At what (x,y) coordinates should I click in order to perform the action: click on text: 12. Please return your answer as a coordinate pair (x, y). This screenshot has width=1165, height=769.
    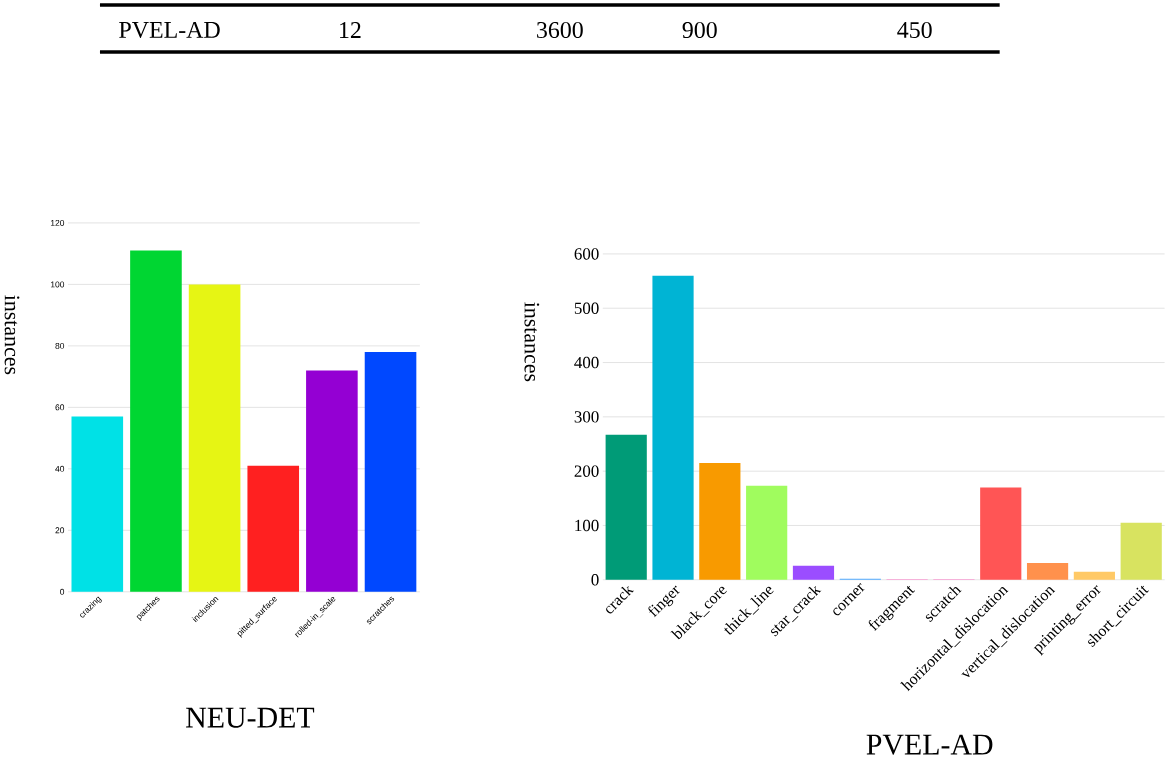
    Looking at the image, I should click on (350, 30).